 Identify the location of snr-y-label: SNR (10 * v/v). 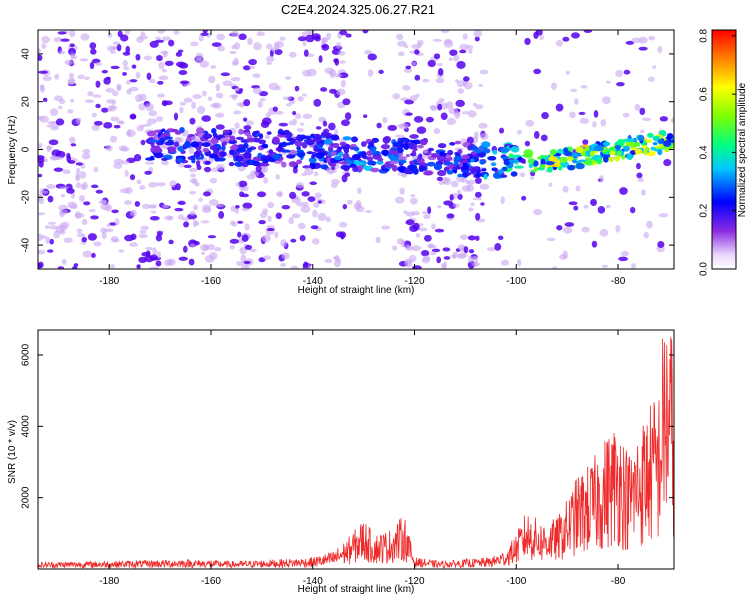
(12, 452).